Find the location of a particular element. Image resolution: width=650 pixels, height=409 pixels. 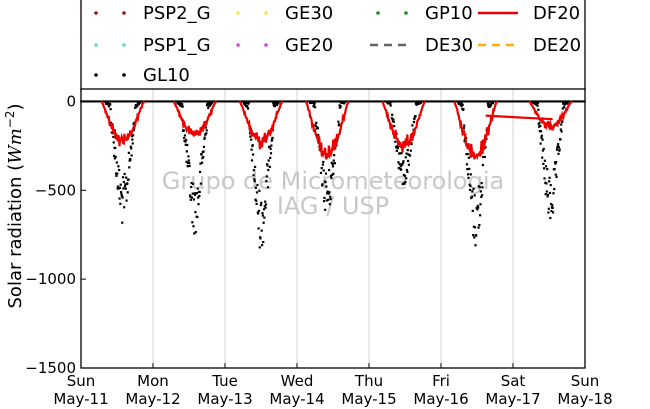

legend-entry-ge20: GE20 is located at coordinates (284, 45).